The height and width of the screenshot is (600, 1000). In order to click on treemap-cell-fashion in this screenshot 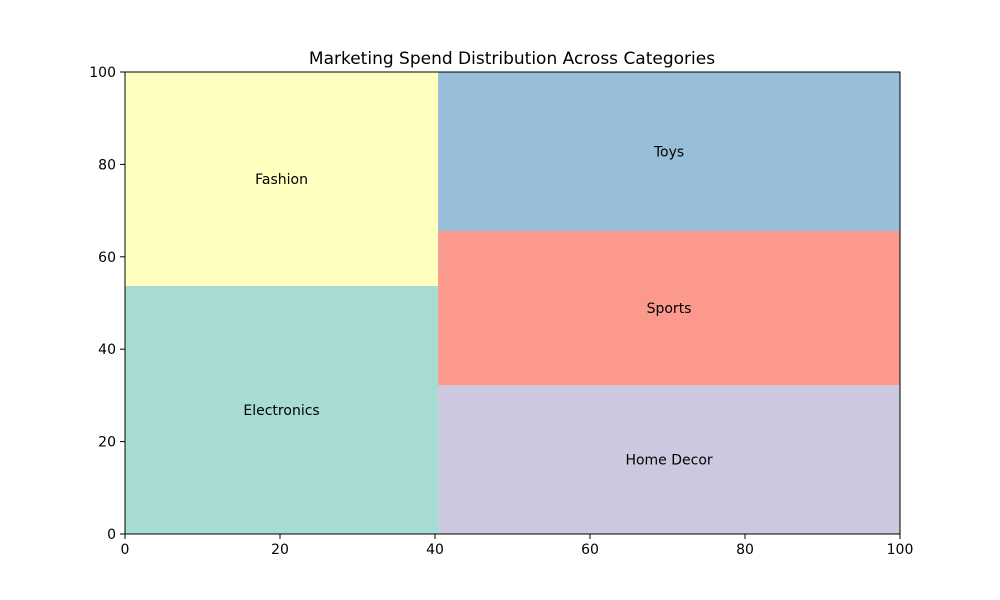, I will do `click(282, 179)`.